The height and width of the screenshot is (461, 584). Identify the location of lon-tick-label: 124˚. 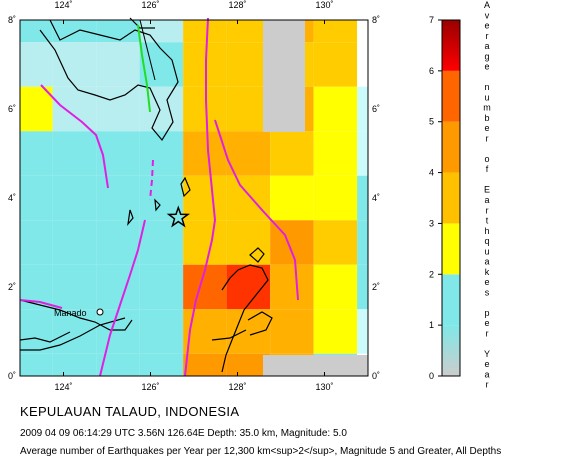
(63, 5).